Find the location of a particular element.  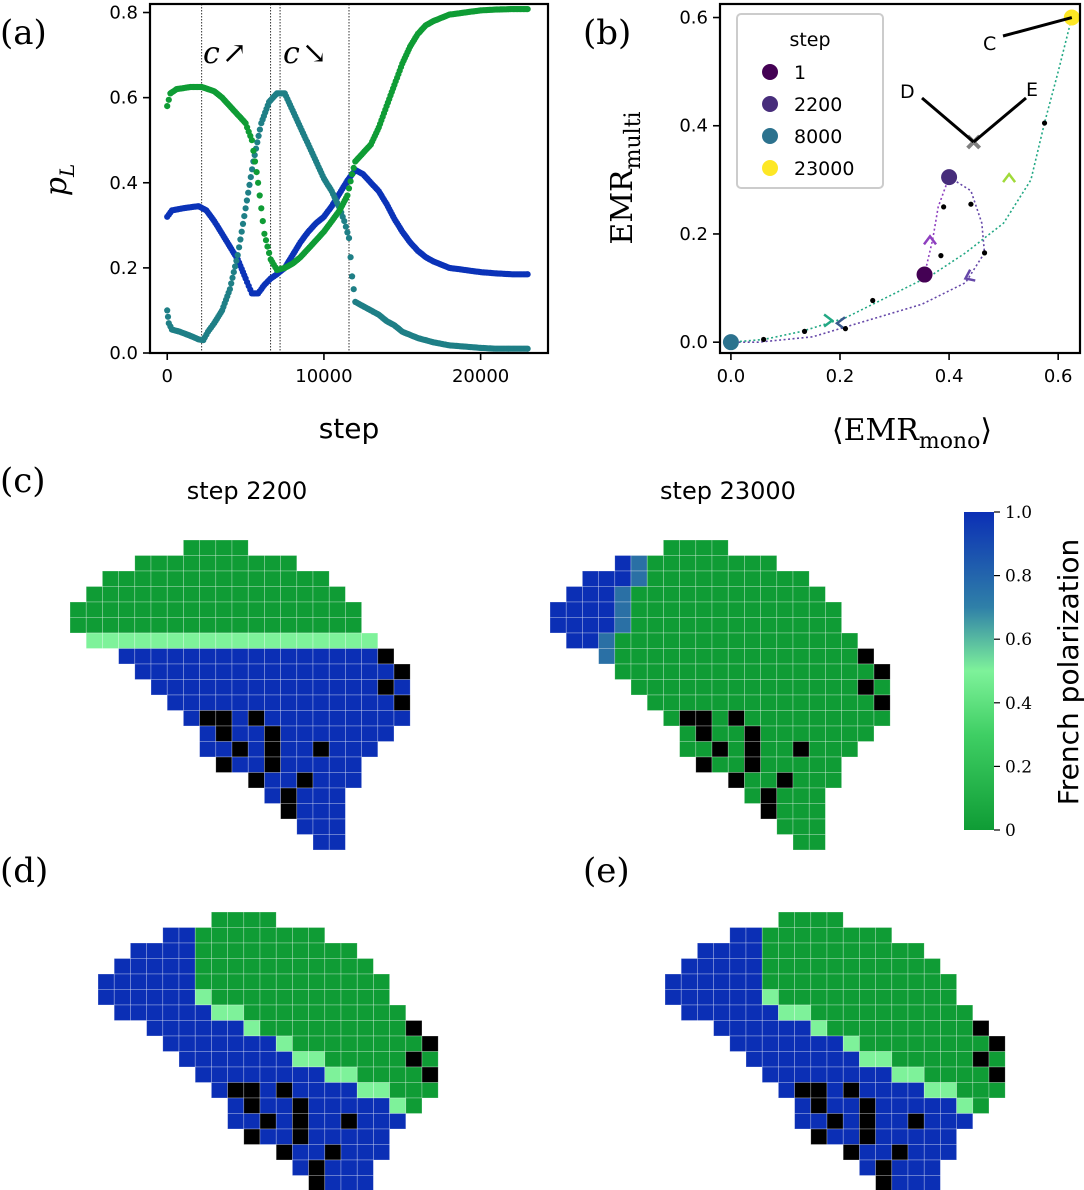

y-tick-label: 0.4 is located at coordinates (123, 183).